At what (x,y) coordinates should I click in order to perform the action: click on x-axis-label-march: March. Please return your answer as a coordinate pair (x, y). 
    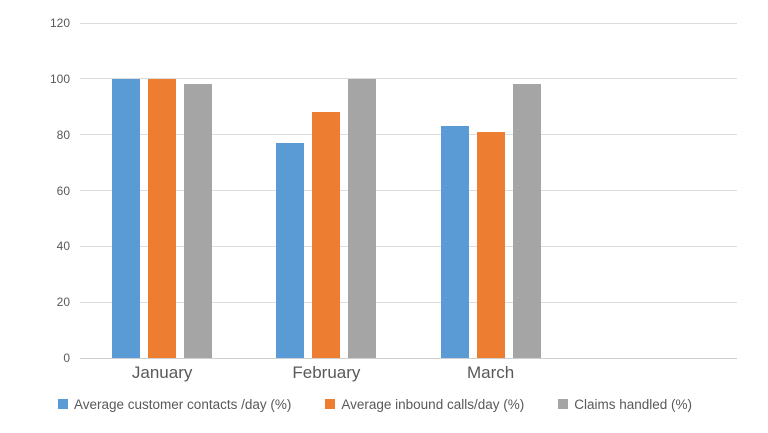
    Looking at the image, I should click on (491, 372).